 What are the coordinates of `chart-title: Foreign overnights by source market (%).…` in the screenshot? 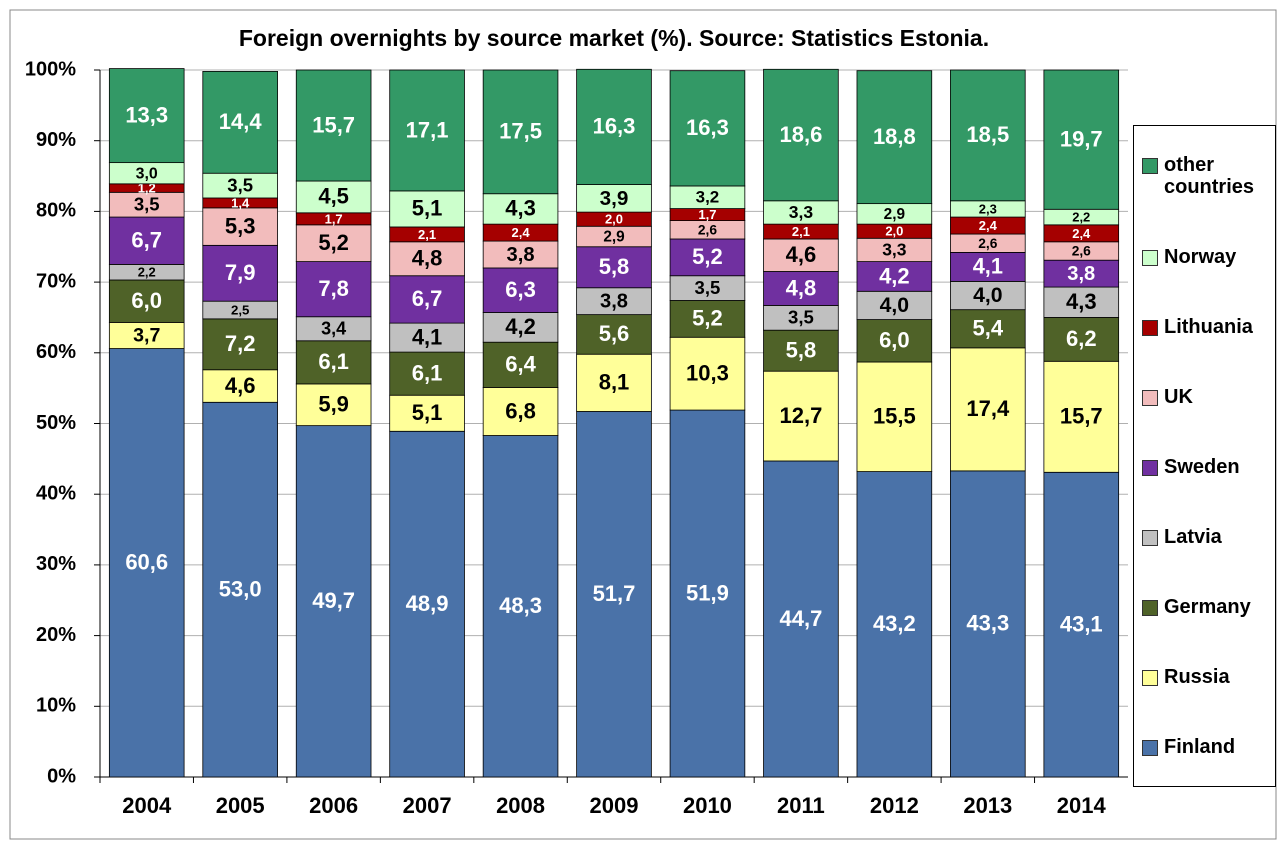 It's located at (614, 38).